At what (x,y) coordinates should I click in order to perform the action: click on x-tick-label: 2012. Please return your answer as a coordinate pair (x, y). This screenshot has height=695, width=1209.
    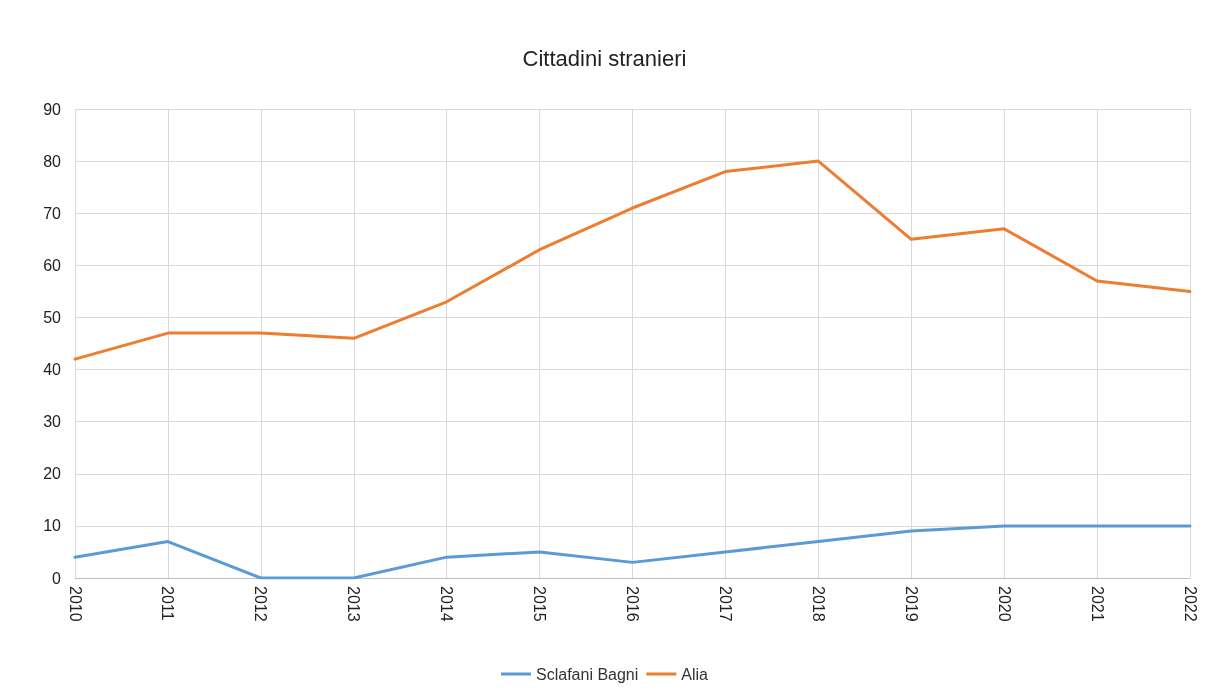
    Looking at the image, I should click on (261, 604).